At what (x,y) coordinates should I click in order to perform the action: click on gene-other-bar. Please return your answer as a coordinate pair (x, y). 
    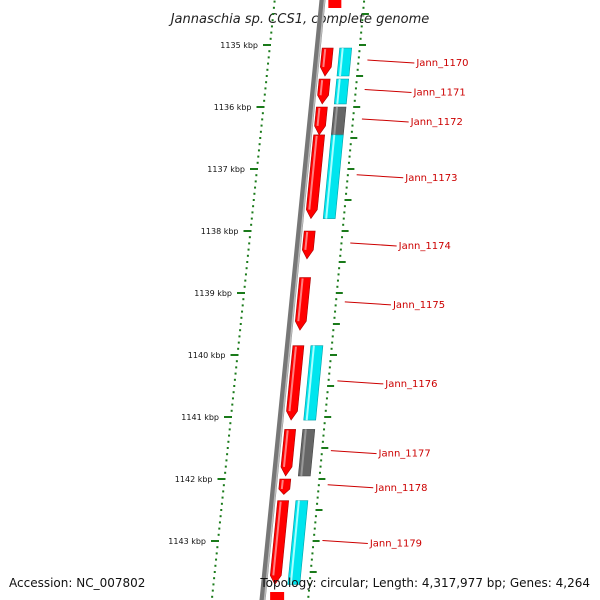
    Looking at the image, I should click on (338, 121).